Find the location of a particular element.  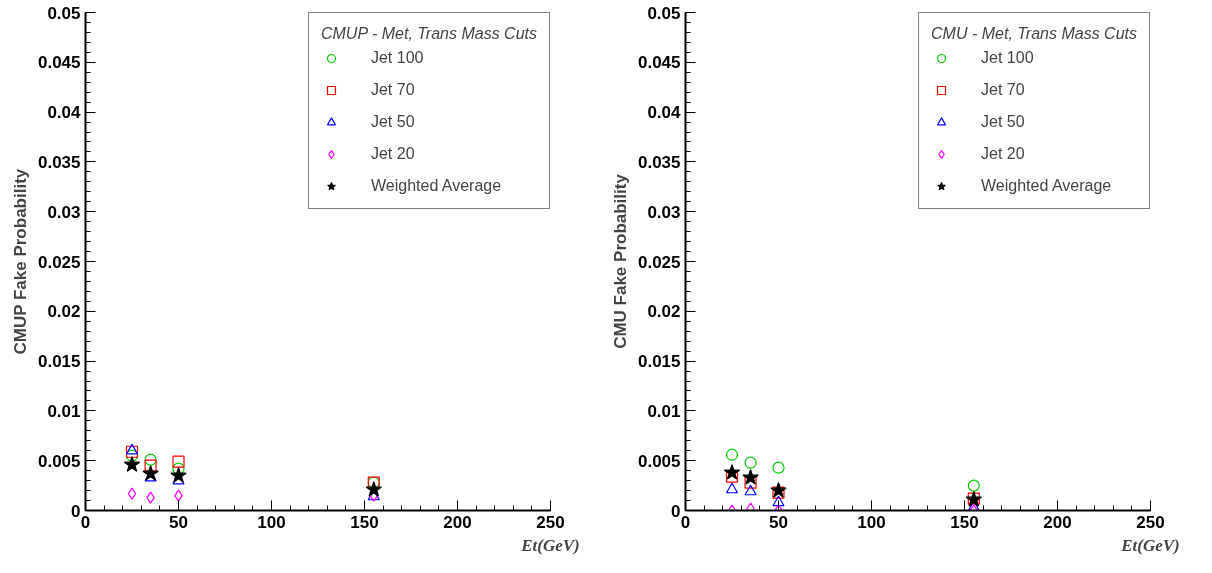

y-axis-title: CMU Fake Probability is located at coordinates (620, 261).